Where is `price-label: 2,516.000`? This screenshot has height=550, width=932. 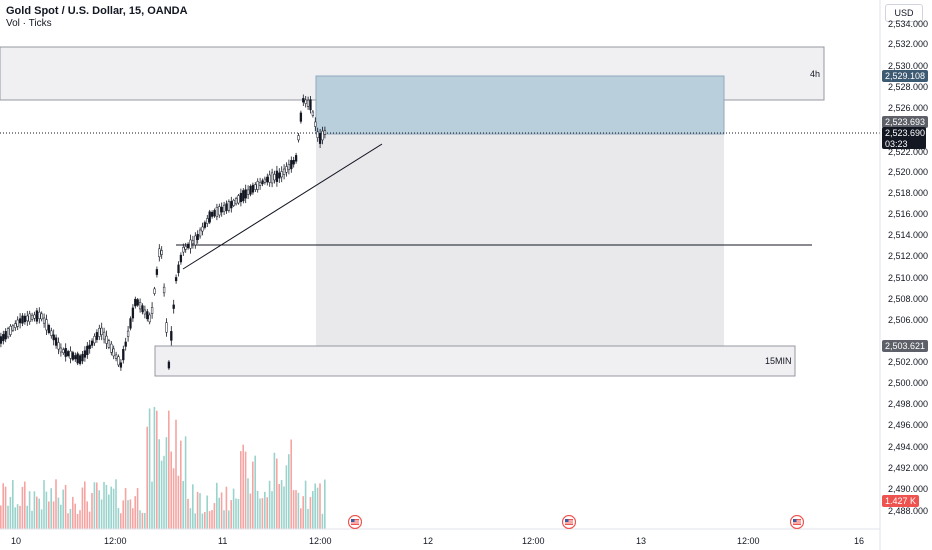
price-label: 2,516.000 is located at coordinates (908, 214).